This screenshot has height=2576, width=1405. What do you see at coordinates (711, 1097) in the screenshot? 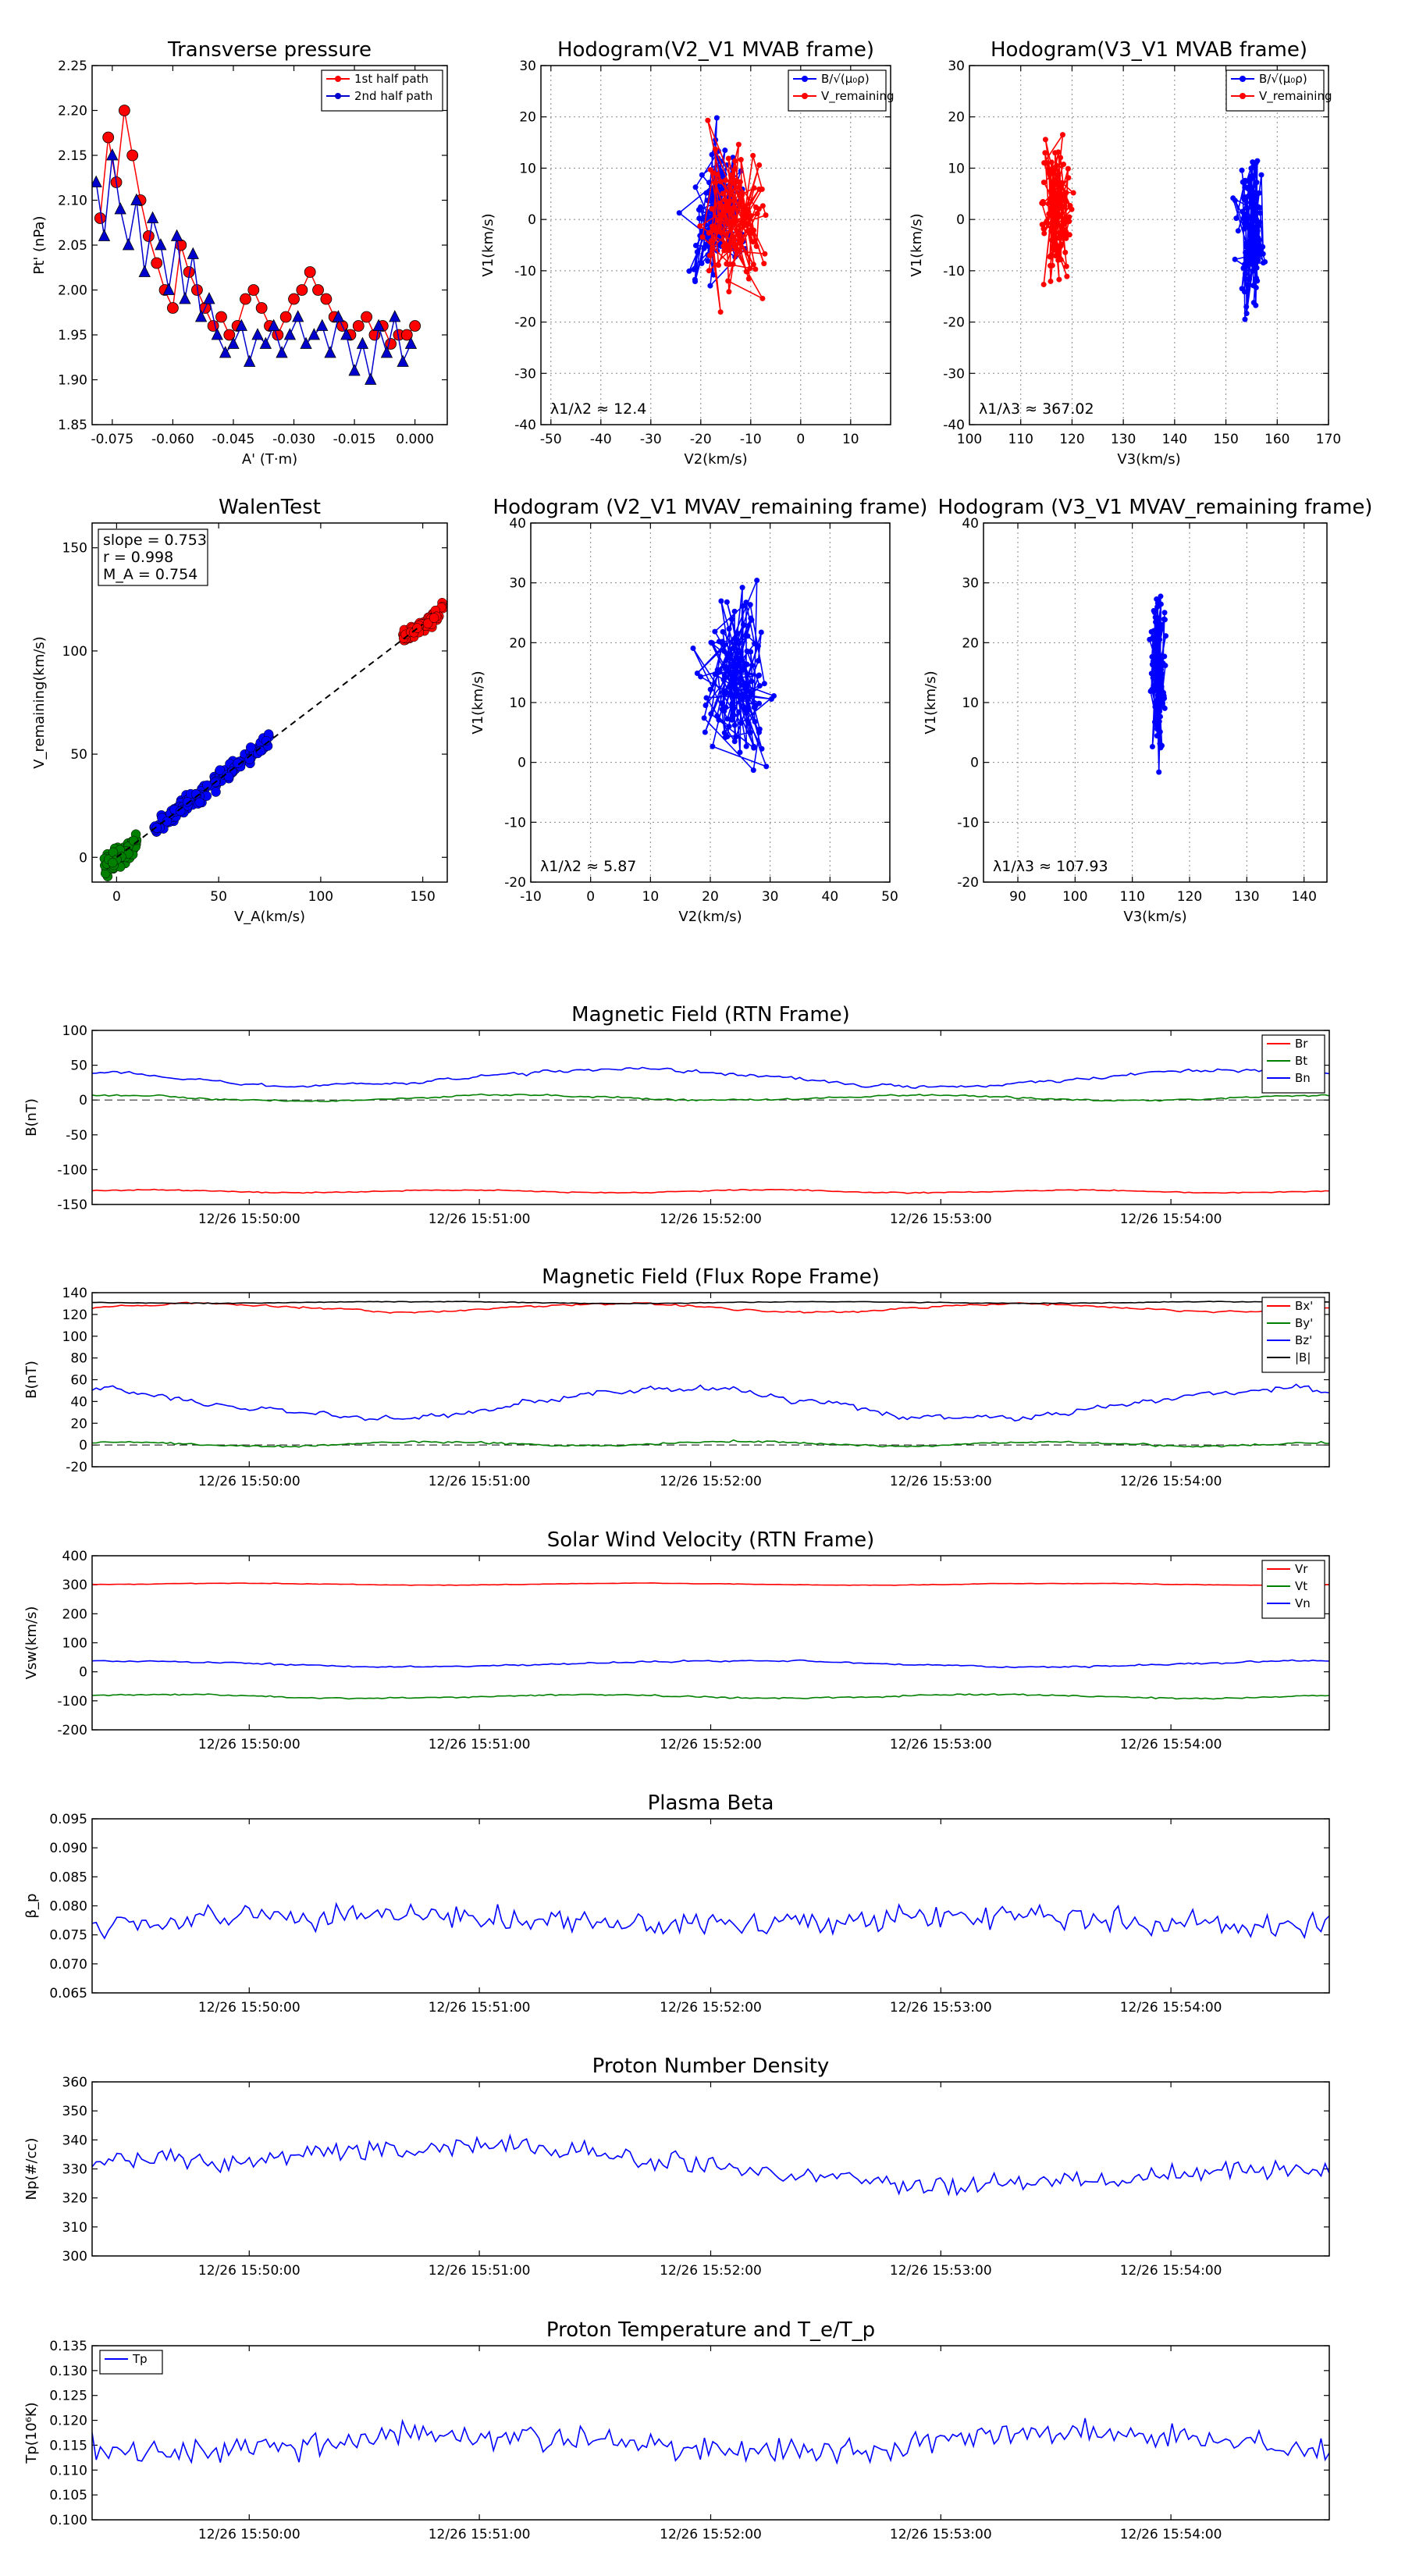
I see `series-bt-line` at bounding box center [711, 1097].